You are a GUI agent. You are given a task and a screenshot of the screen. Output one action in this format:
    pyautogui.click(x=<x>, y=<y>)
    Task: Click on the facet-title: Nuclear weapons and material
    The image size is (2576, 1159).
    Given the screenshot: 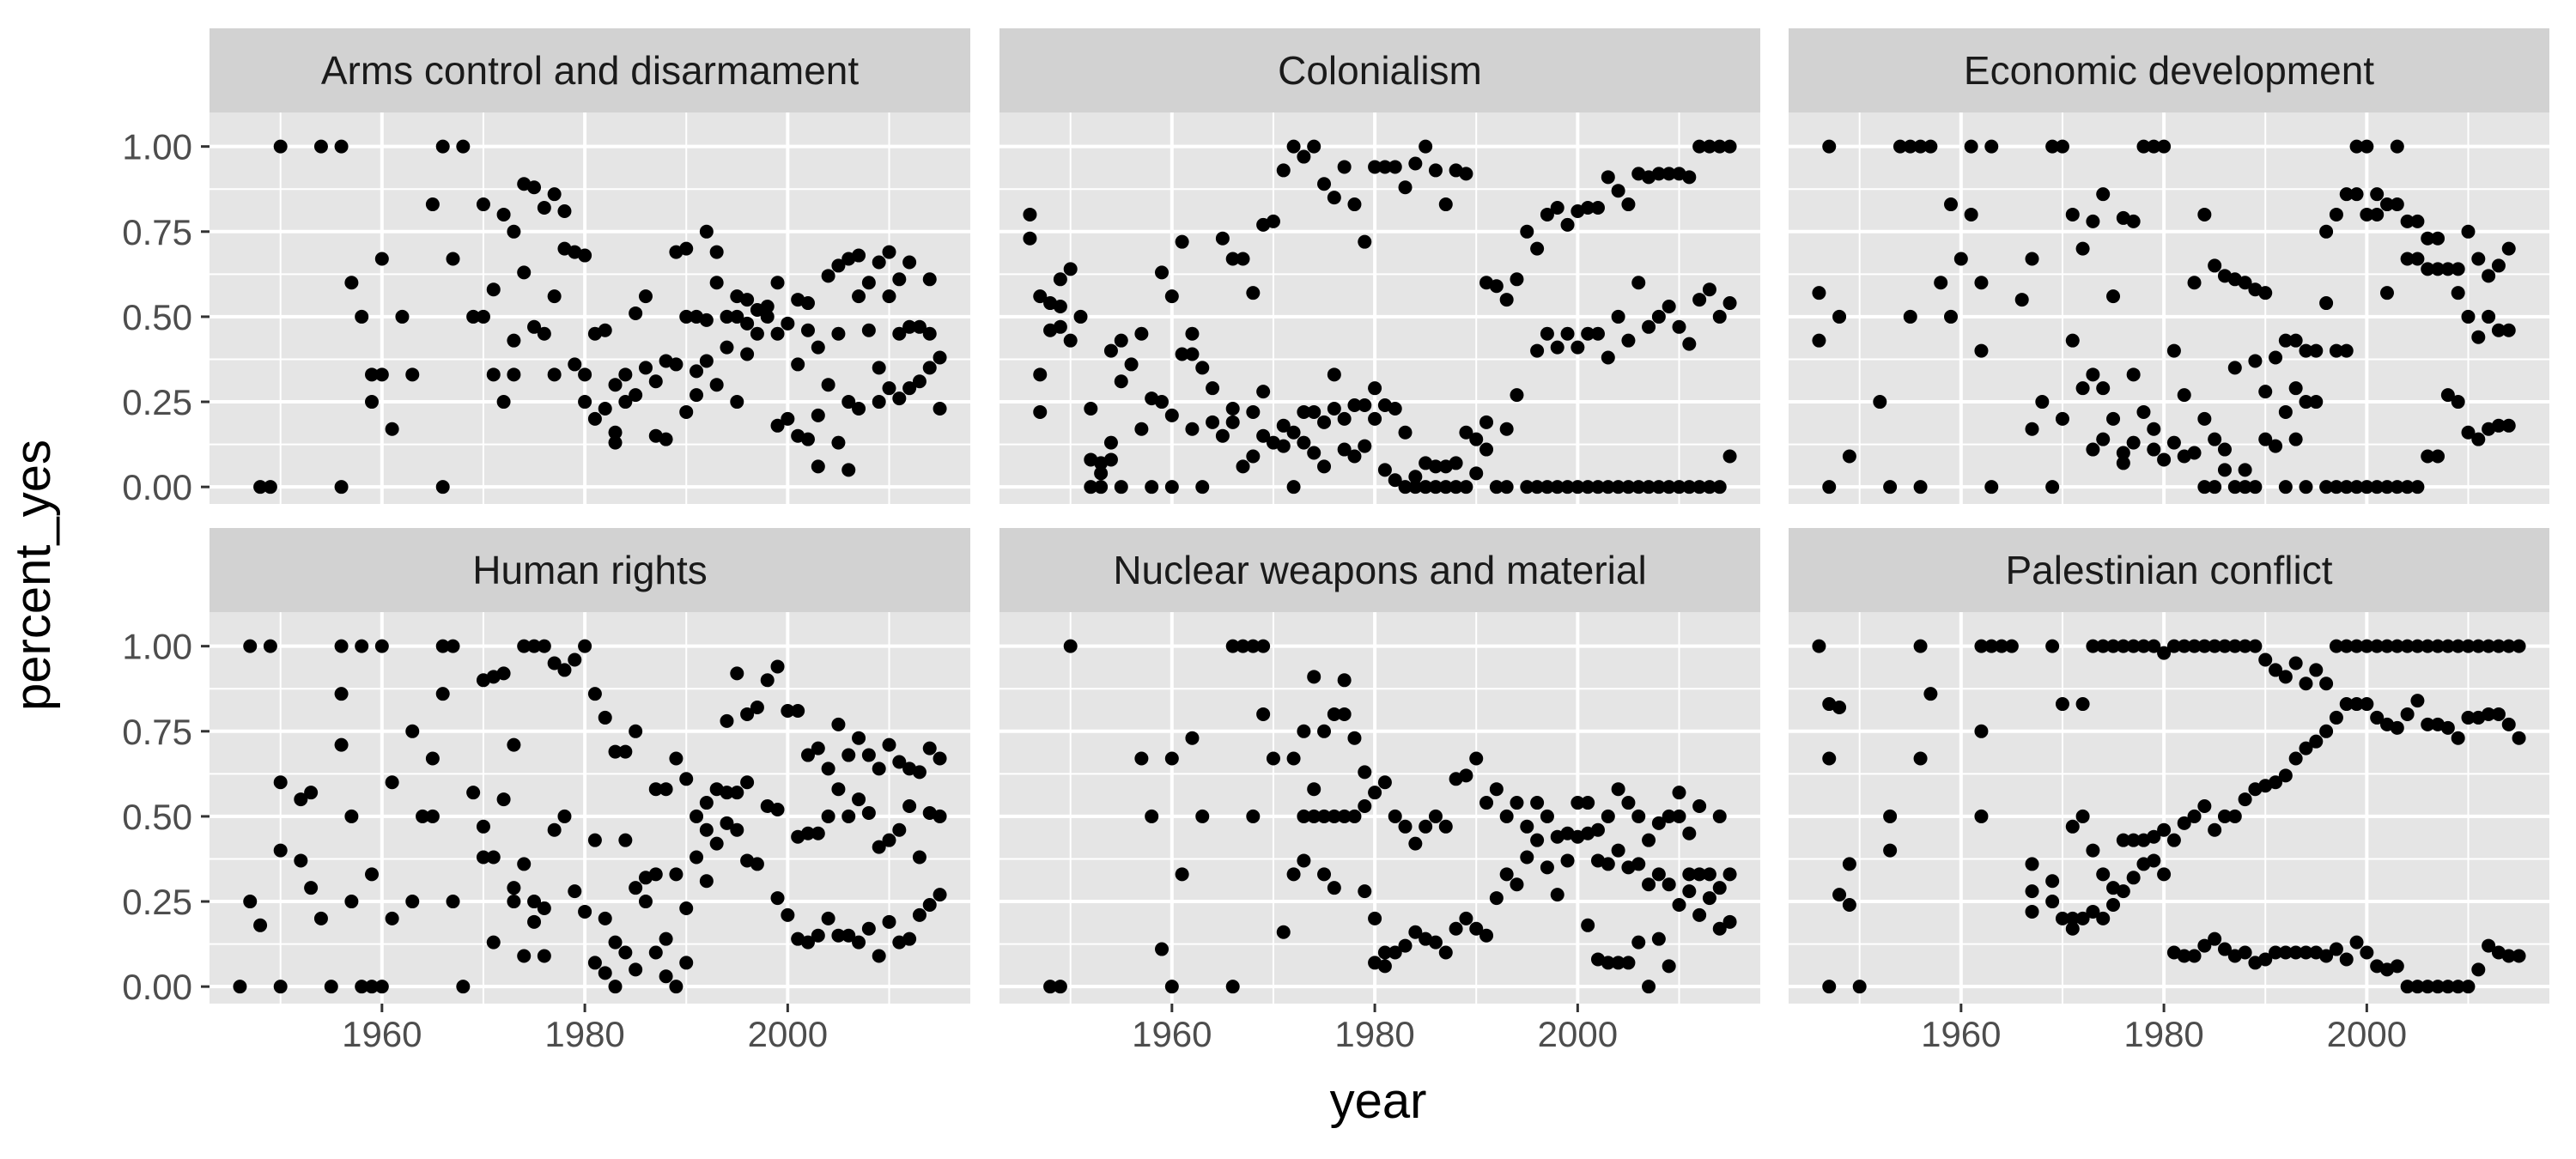 What is the action you would take?
    pyautogui.click(x=1379, y=570)
    